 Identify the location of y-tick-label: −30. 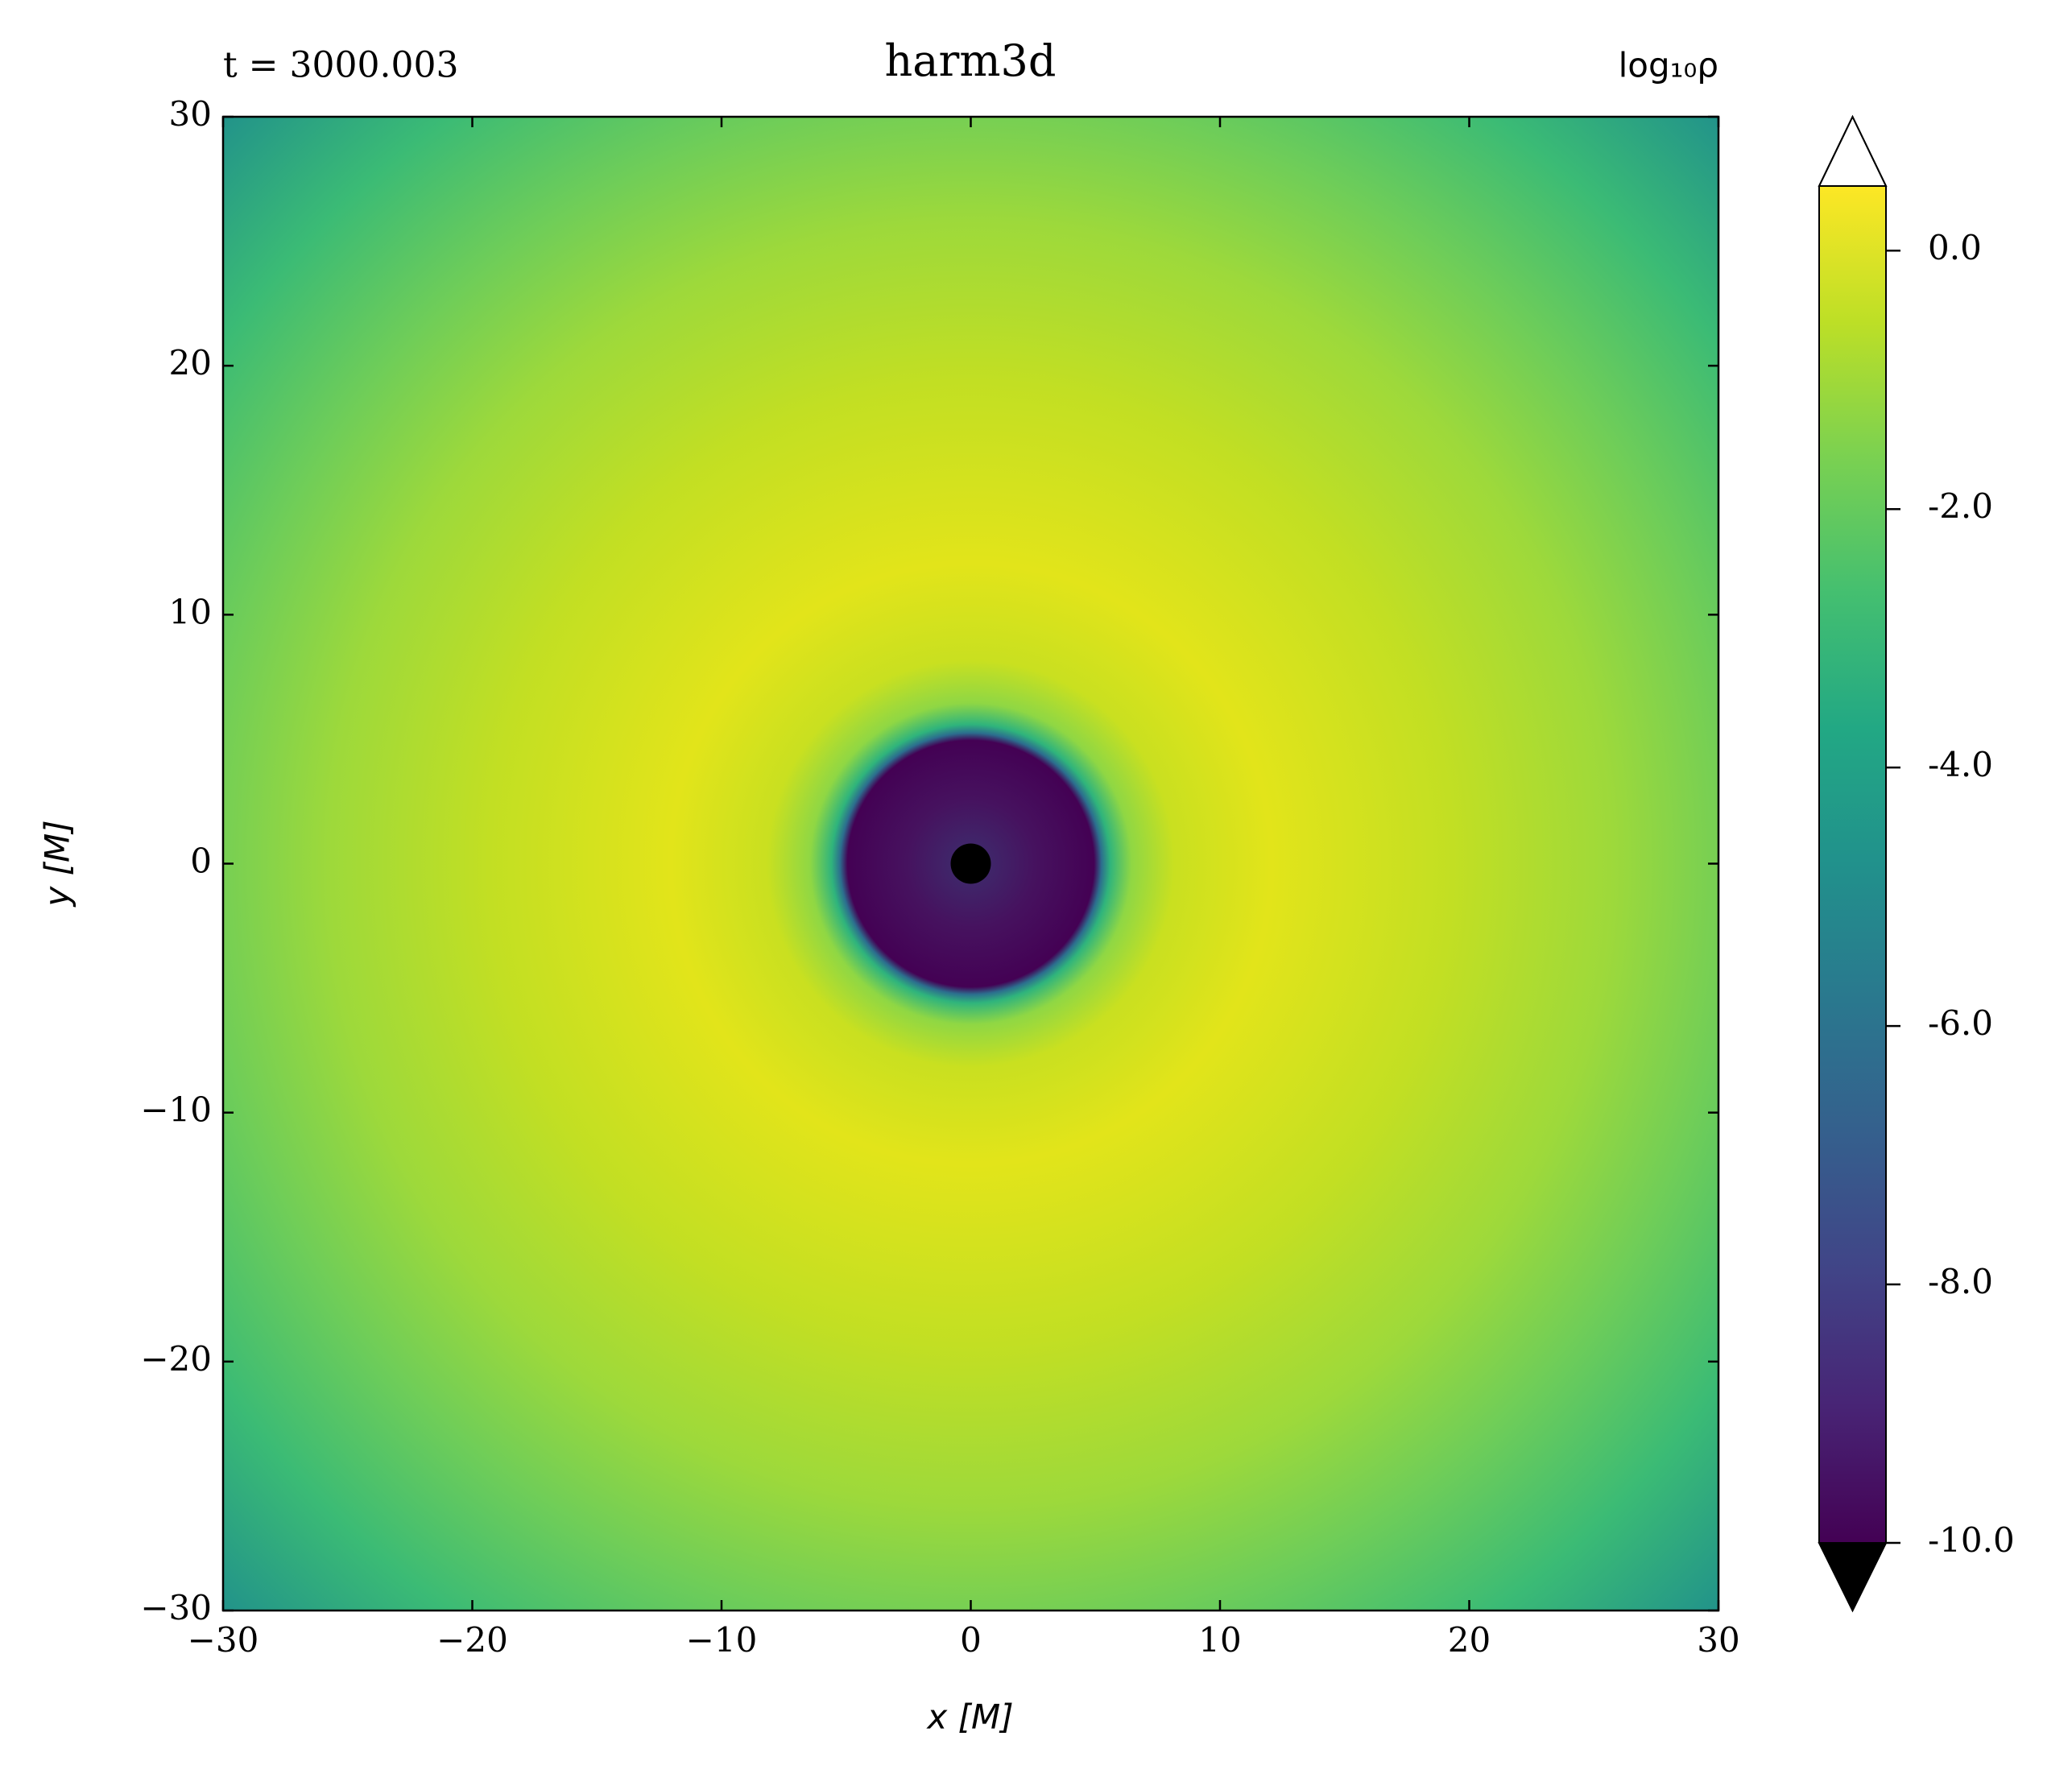
(176, 1607).